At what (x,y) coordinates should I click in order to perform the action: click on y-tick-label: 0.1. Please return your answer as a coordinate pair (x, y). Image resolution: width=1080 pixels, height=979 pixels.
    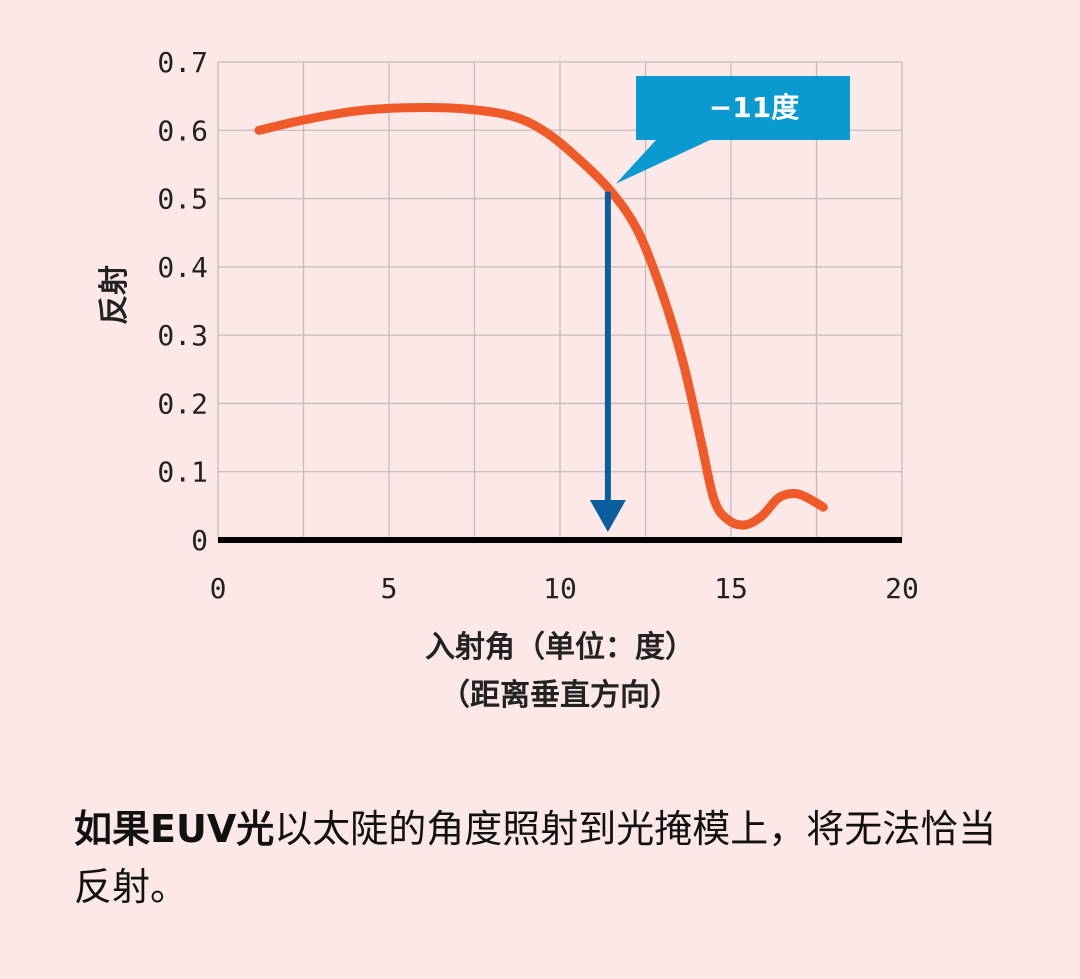
    Looking at the image, I should click on (182, 472).